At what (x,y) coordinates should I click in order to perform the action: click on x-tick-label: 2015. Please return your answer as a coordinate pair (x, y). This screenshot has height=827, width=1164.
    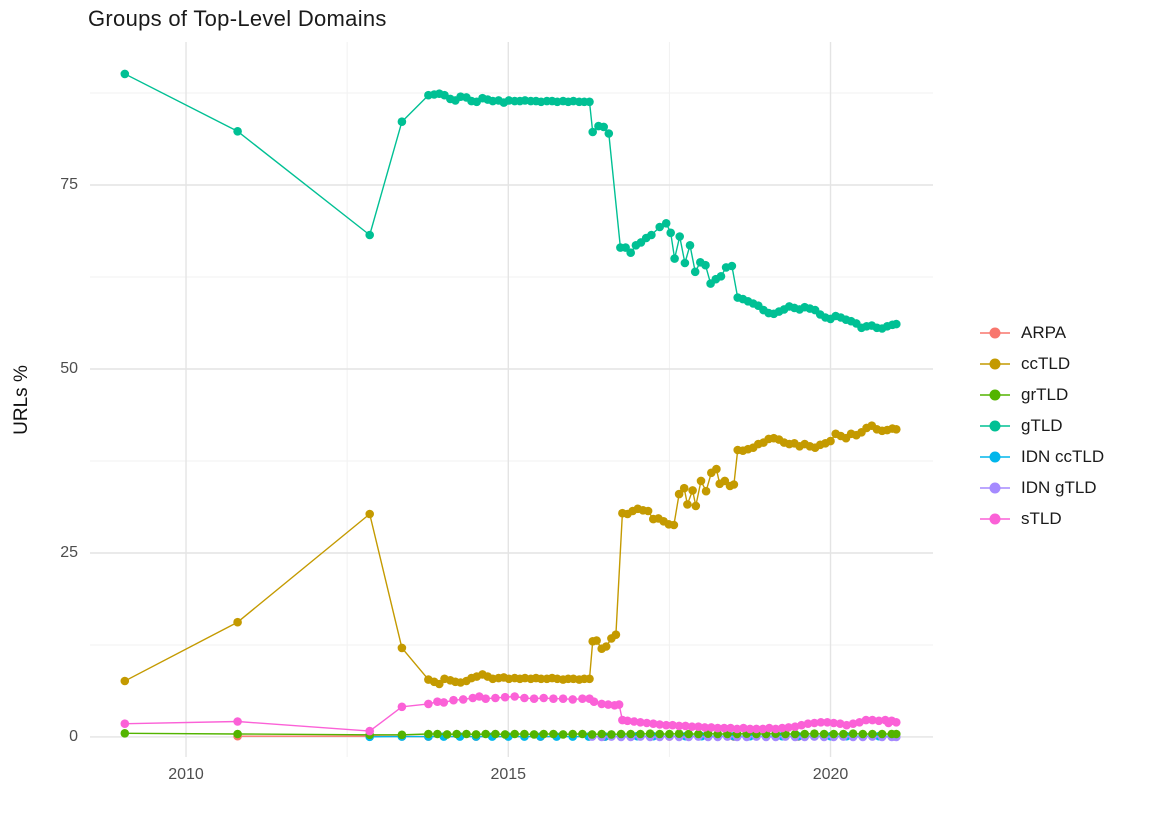
    Looking at the image, I should click on (508, 774).